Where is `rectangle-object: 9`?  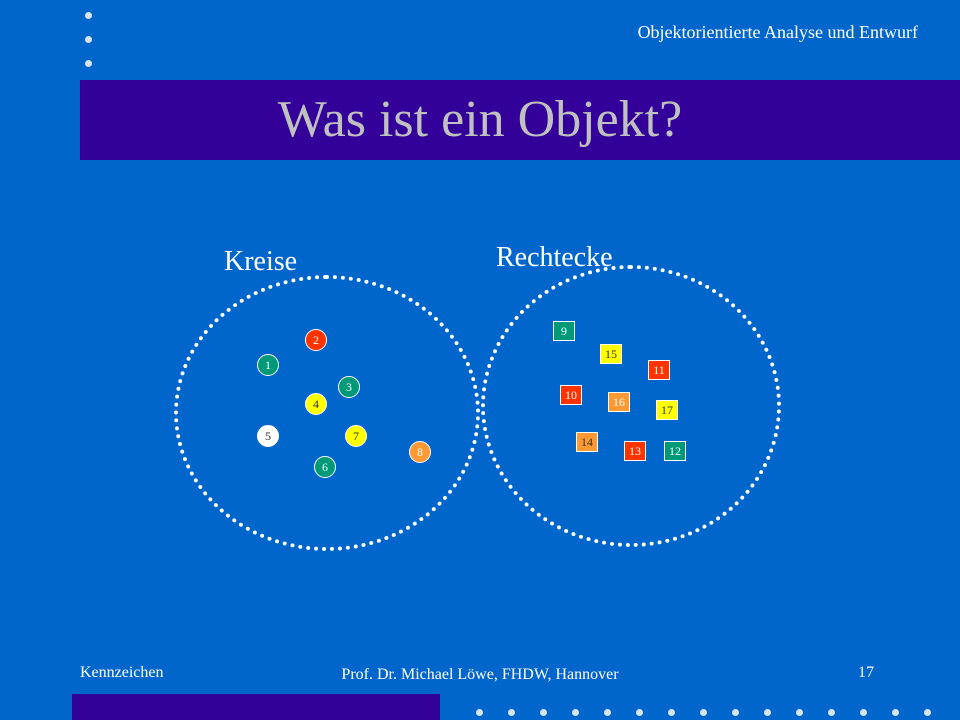
rectangle-object: 9 is located at coordinates (564, 331).